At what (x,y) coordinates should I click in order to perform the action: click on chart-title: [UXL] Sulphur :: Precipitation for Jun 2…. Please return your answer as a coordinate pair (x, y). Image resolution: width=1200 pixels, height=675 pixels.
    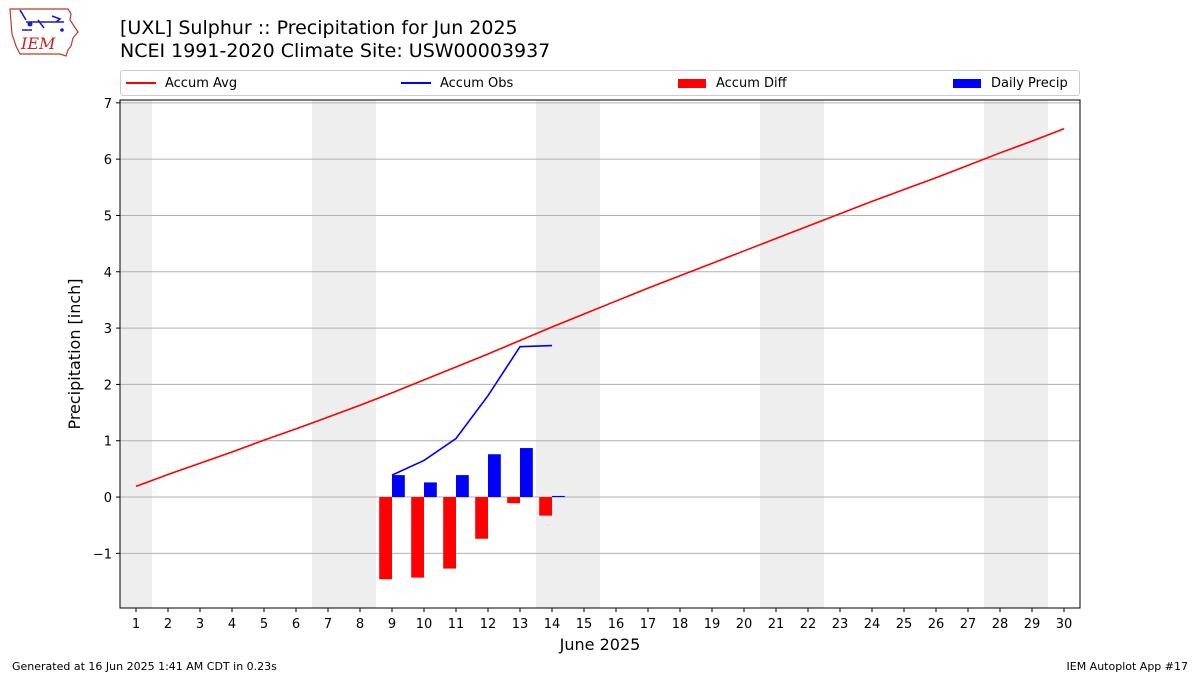
    Looking at the image, I should click on (319, 28).